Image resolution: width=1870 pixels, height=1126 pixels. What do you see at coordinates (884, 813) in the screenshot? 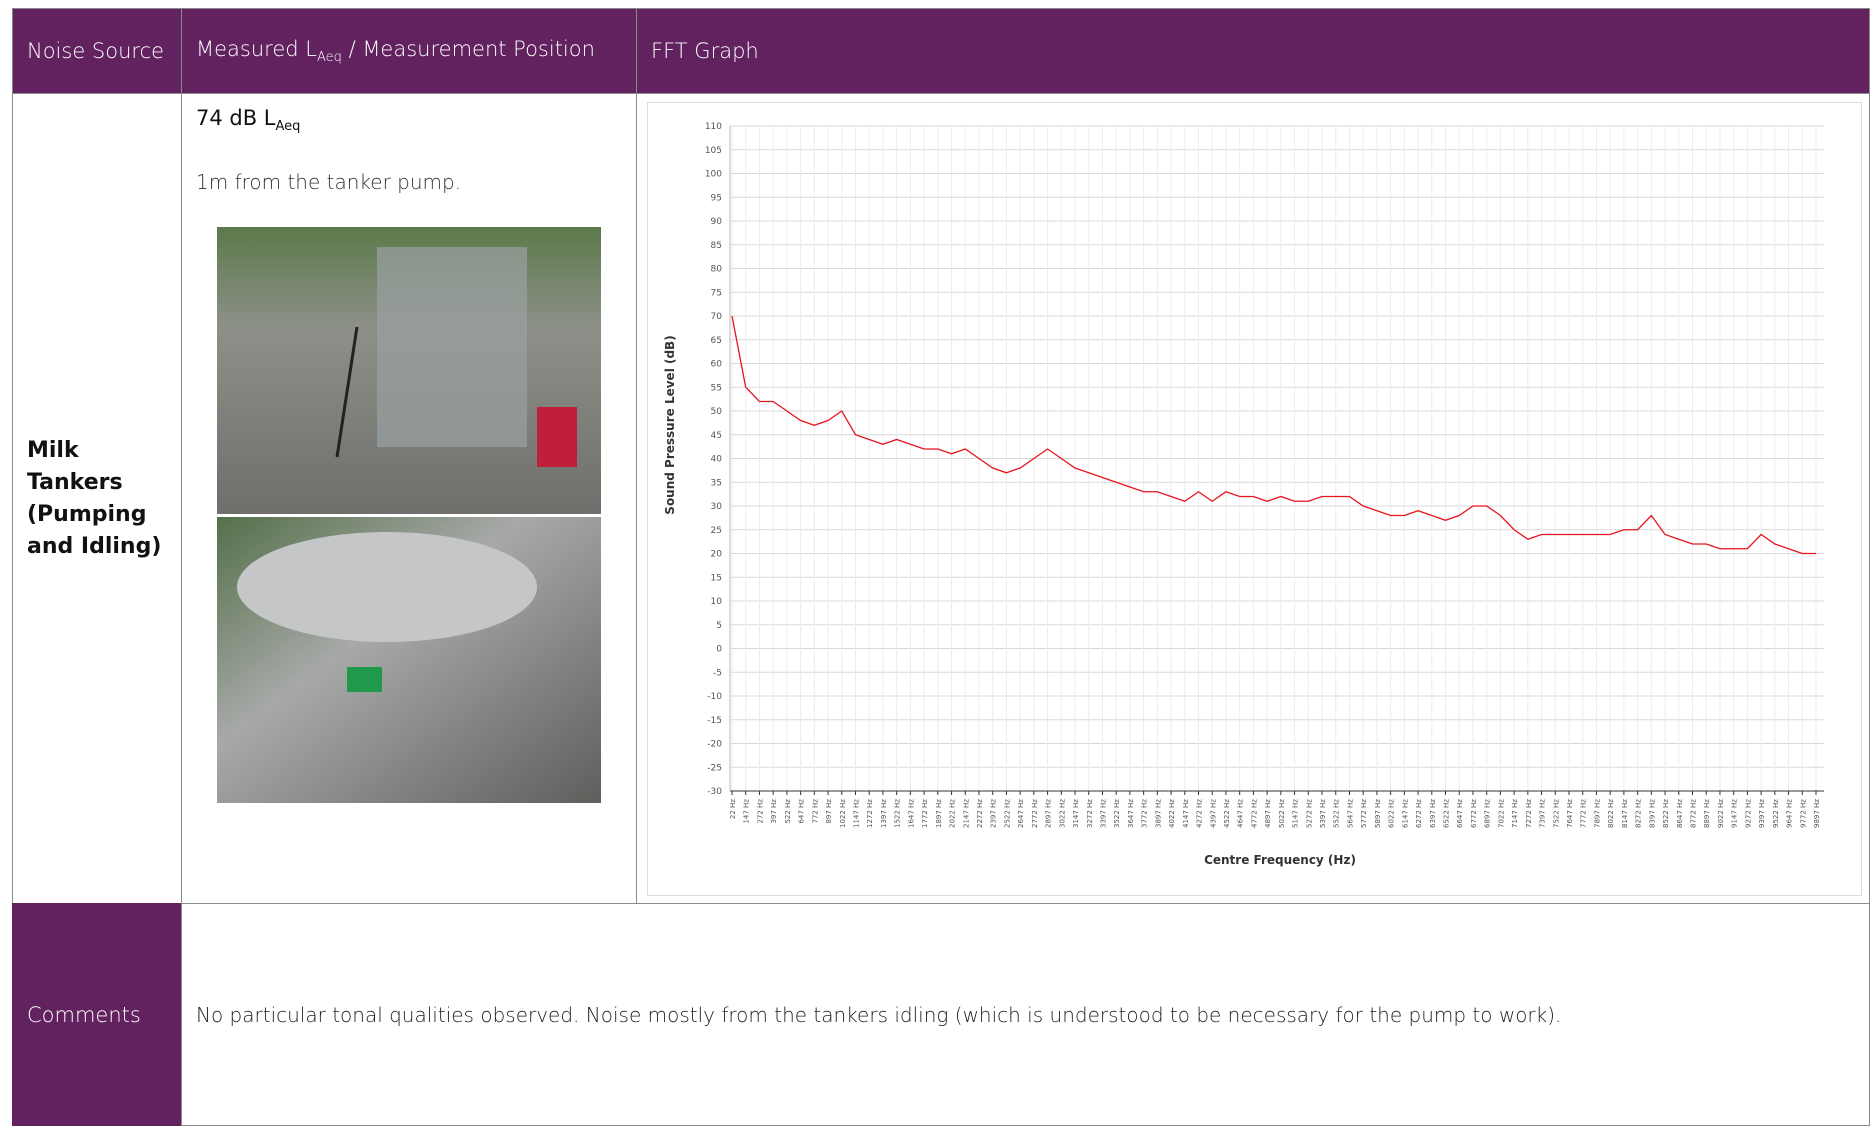
I see `x-tick-label: 1397 Hz` at bounding box center [884, 813].